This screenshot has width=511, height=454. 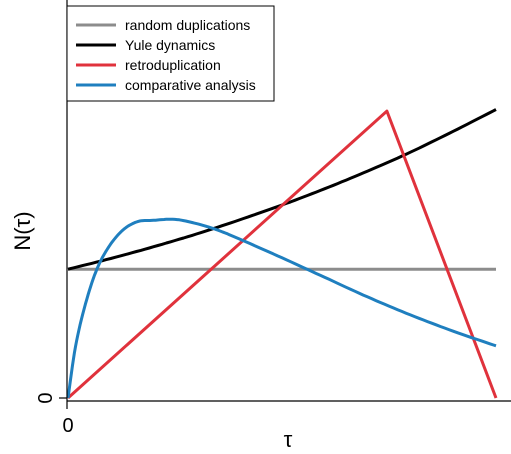 What do you see at coordinates (288, 439) in the screenshot?
I see `x-axis-label: τ` at bounding box center [288, 439].